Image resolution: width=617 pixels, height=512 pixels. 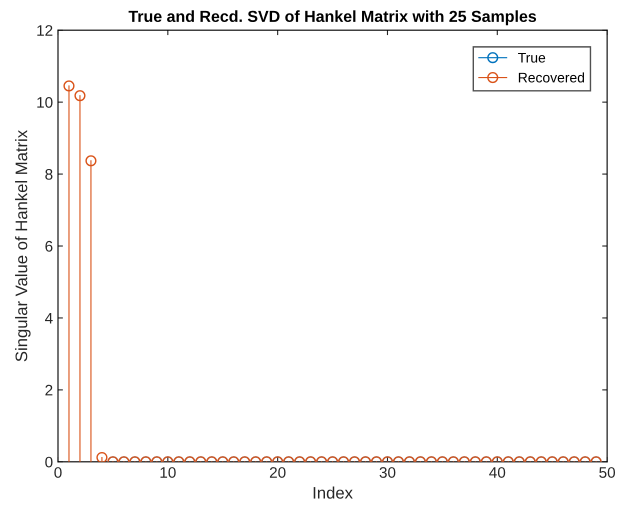 What do you see at coordinates (49, 462) in the screenshot?
I see `y-tick-label: 0` at bounding box center [49, 462].